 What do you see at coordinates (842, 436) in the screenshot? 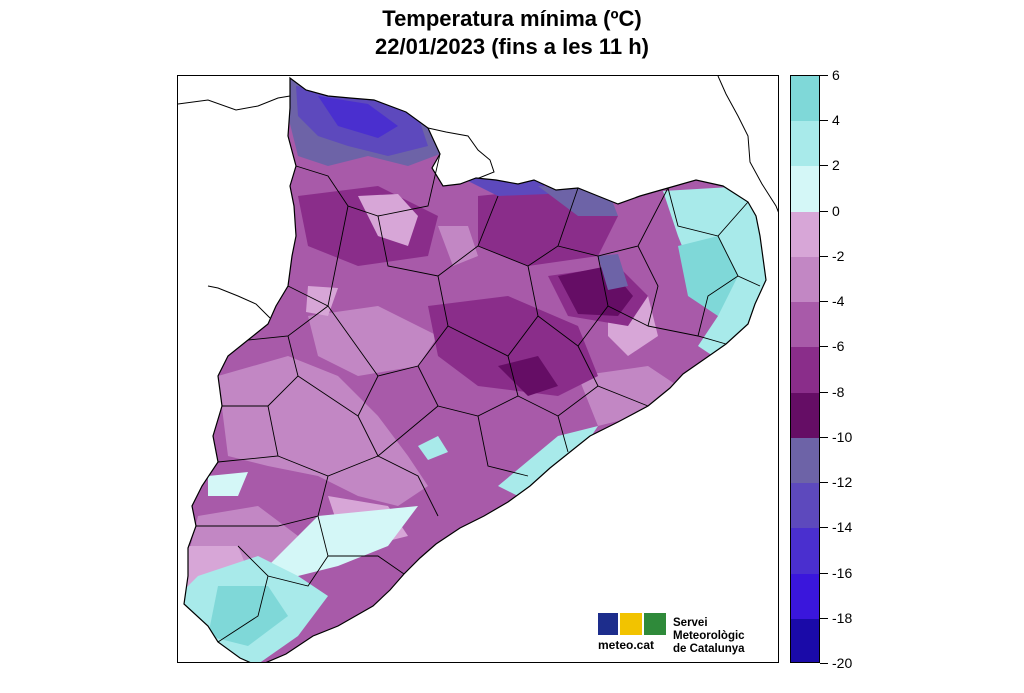
I see `legend-tick-label: -10` at bounding box center [842, 436].